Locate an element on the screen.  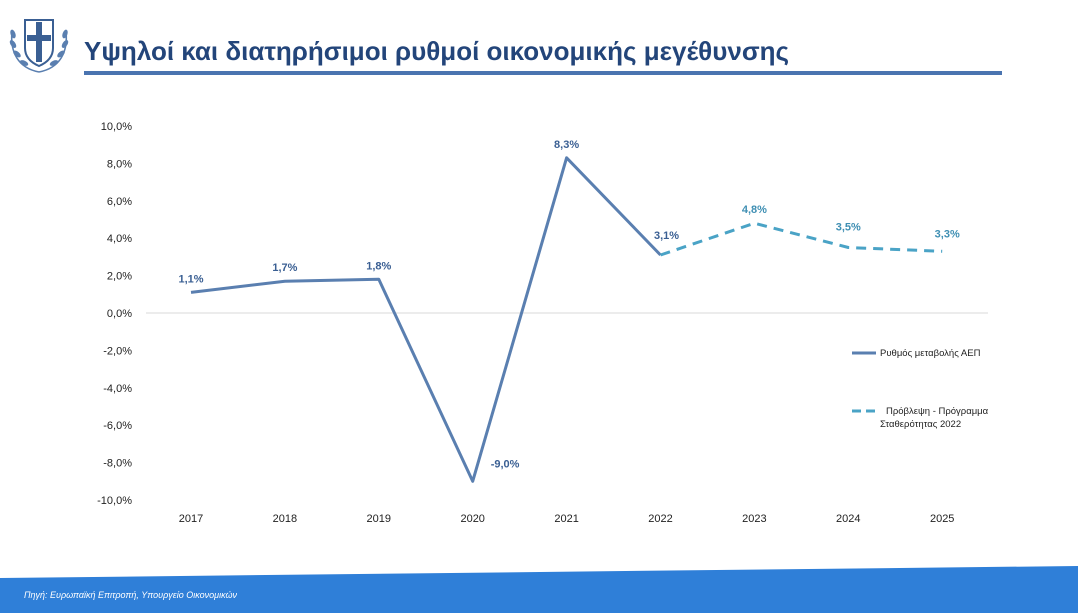
legend-forecast-label: Πρόβλεψη - Πρόγραμμα Σταθερότητας 2022 is located at coordinates (934, 418).